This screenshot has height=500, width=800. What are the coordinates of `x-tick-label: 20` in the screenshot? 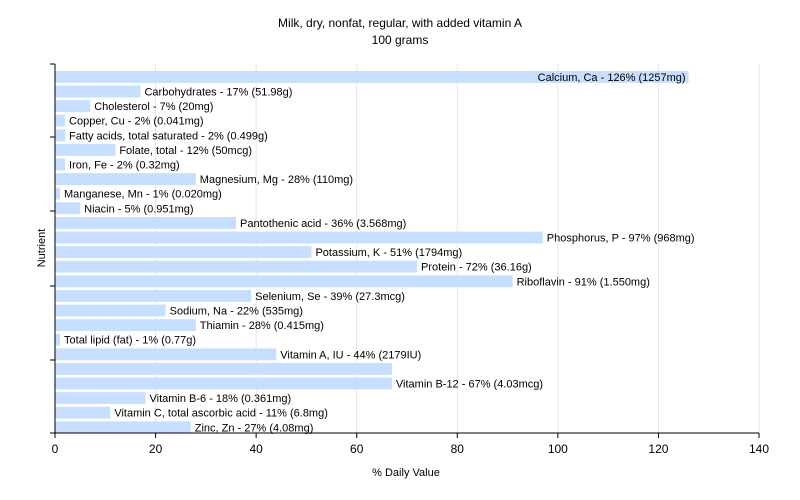 It's located at (156, 449).